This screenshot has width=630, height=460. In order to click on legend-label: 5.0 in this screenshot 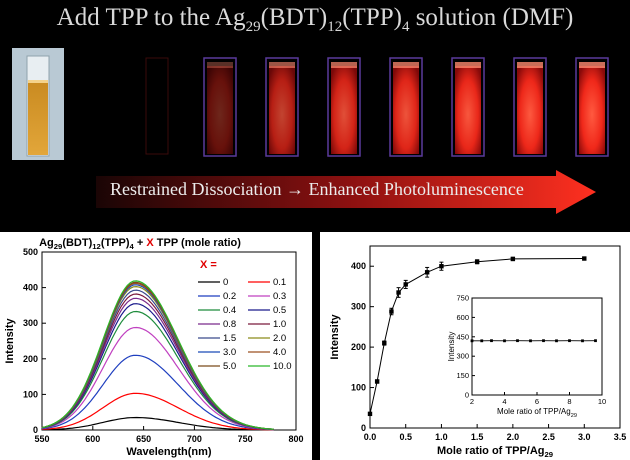, I will do `click(229, 366)`.